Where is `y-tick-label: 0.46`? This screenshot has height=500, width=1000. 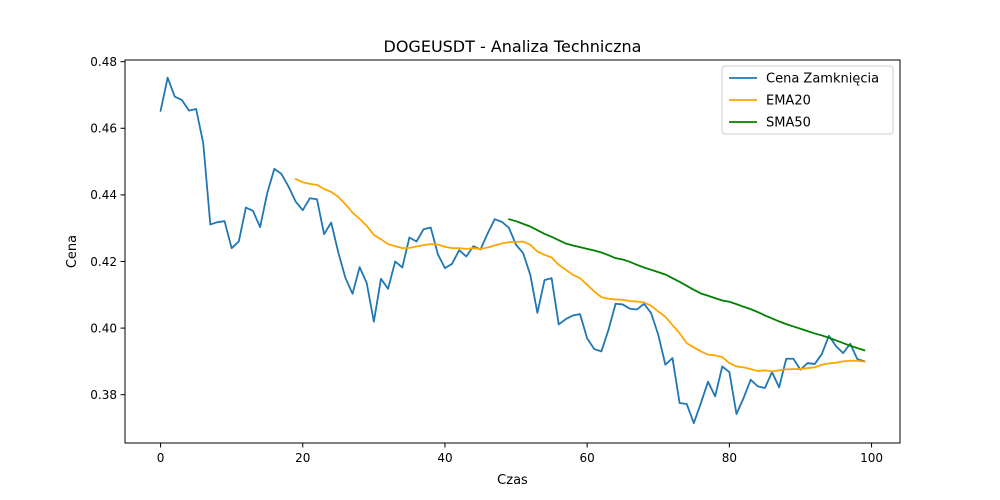
y-tick-label: 0.46 is located at coordinates (103, 129).